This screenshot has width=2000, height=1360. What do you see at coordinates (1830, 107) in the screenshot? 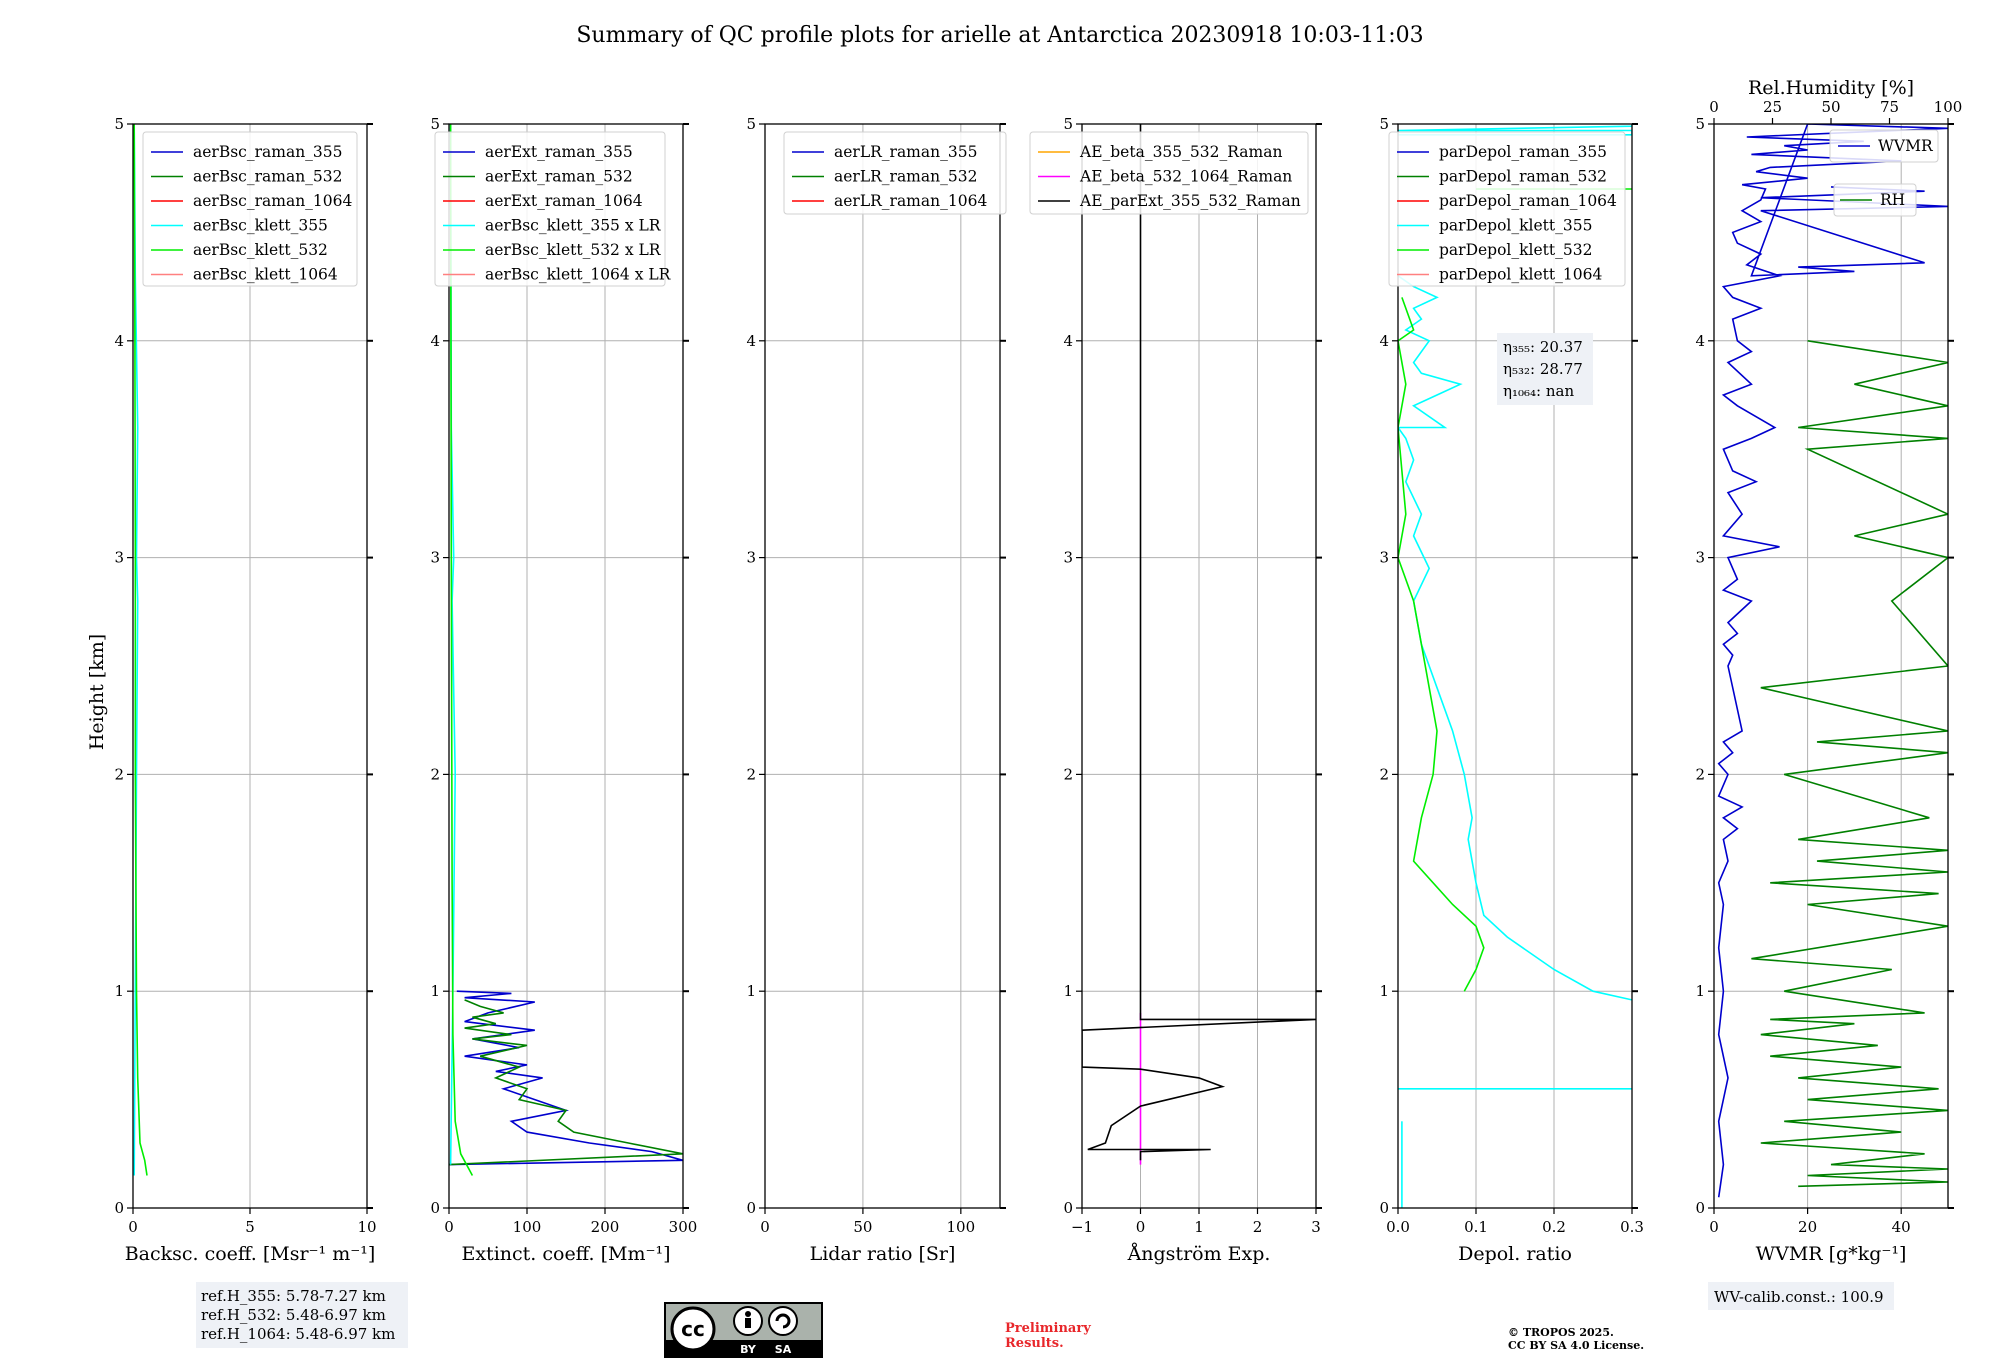
I see `top-x-tick-label: 50` at bounding box center [1830, 107].